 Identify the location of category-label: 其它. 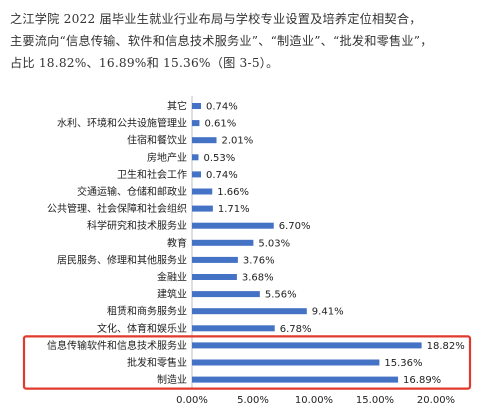
(177, 106).